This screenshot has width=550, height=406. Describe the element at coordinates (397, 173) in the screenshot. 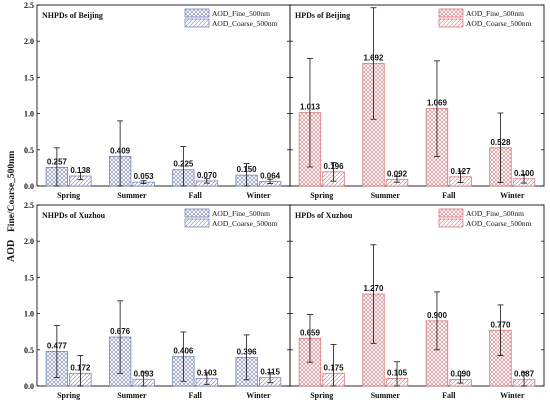

I see `data-label: 0.092` at that location.